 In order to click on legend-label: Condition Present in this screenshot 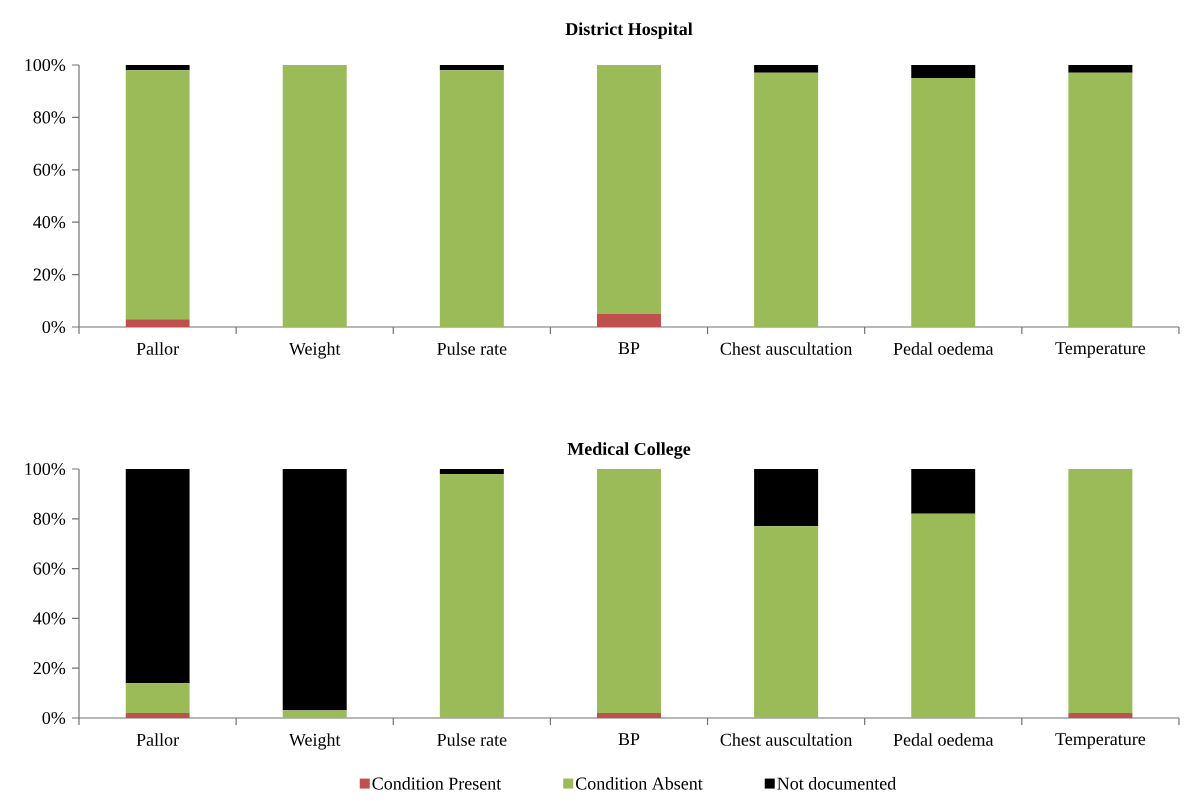, I will do `click(437, 783)`.